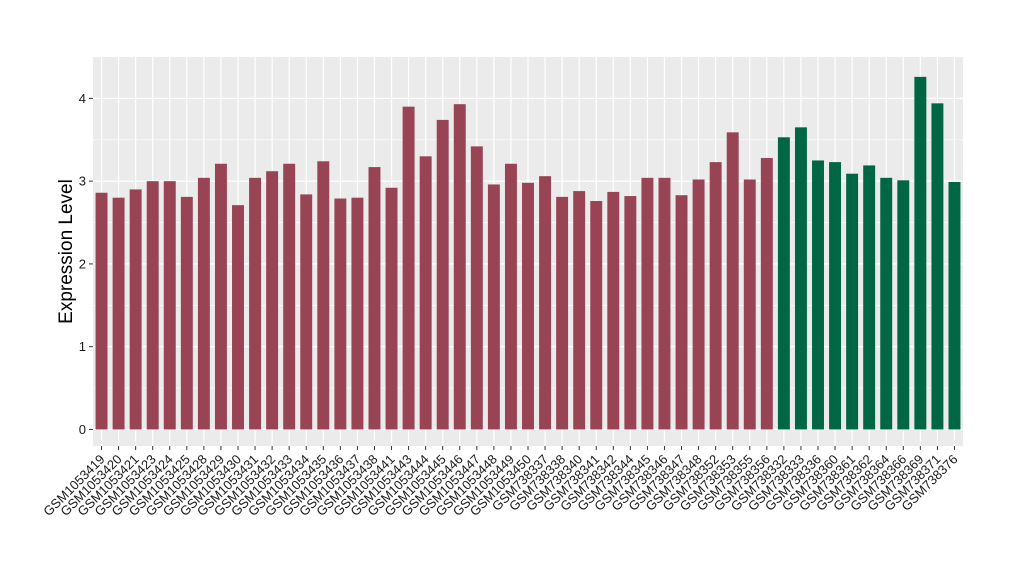 The image size is (1020, 580). Describe the element at coordinates (82, 429) in the screenshot. I see `y-tick-label: 0` at that location.